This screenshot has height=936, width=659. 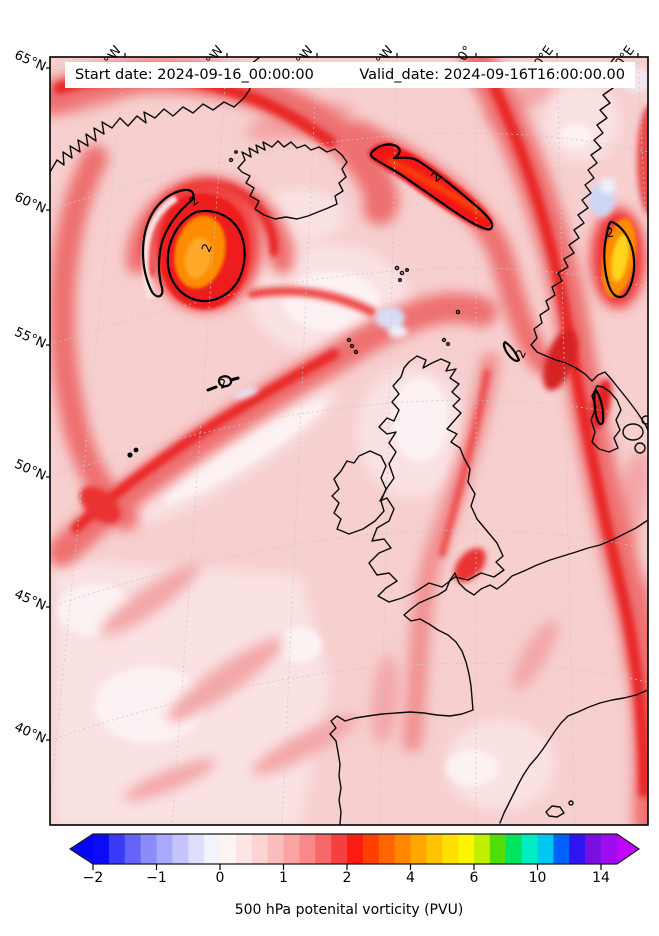 What do you see at coordinates (347, 878) in the screenshot?
I see `colorbar-tick-label: 2` at bounding box center [347, 878].